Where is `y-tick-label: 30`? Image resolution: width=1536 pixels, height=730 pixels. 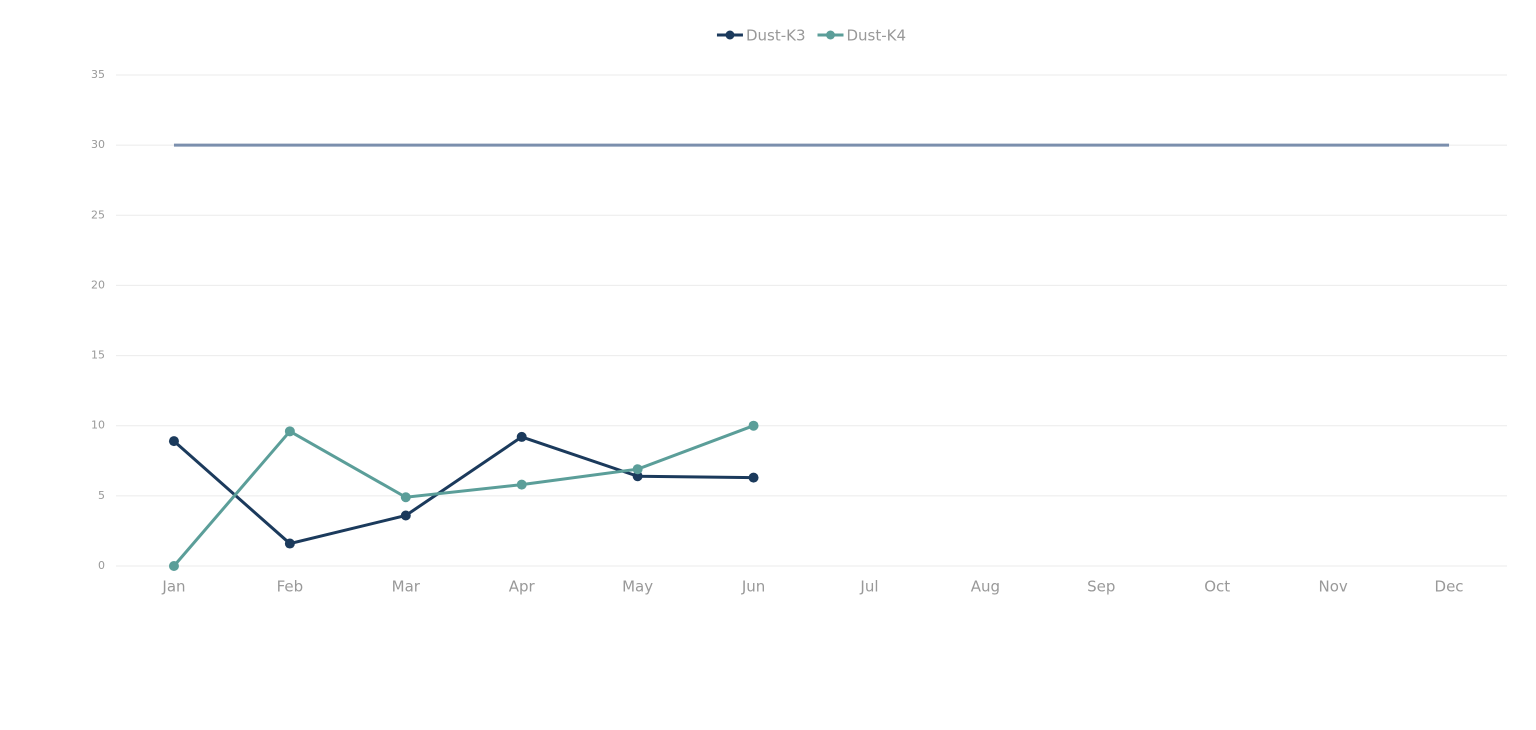 y-tick-label: 30 is located at coordinates (98, 144).